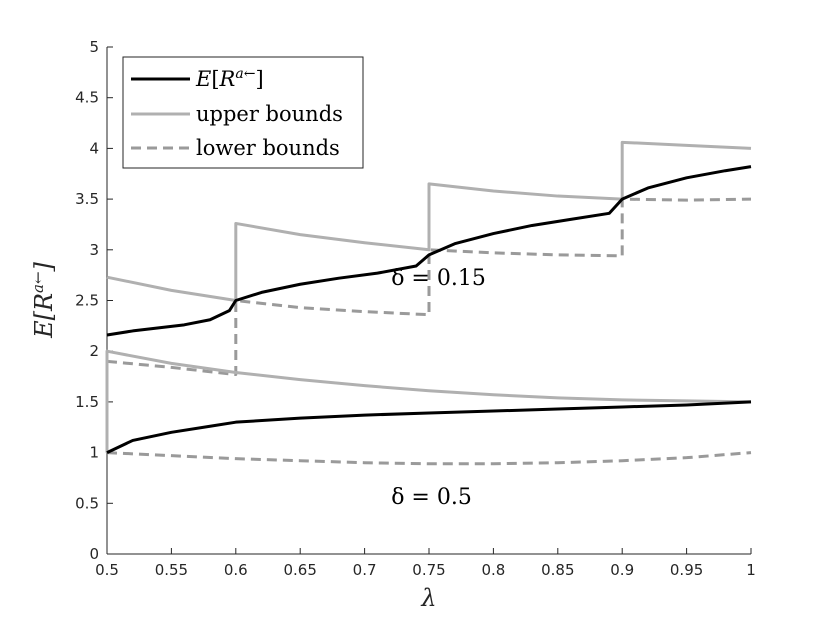 The height and width of the screenshot is (623, 830). What do you see at coordinates (622, 570) in the screenshot?
I see `x-tick-label: 0.9` at bounding box center [622, 570].